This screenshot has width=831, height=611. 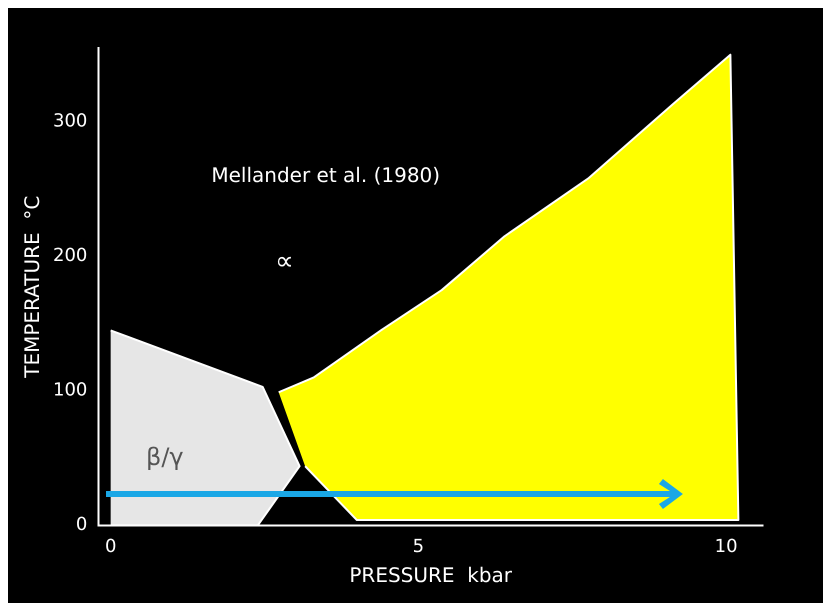 I want to click on annotation: Mellander et al. (1980), so click(x=325, y=175).